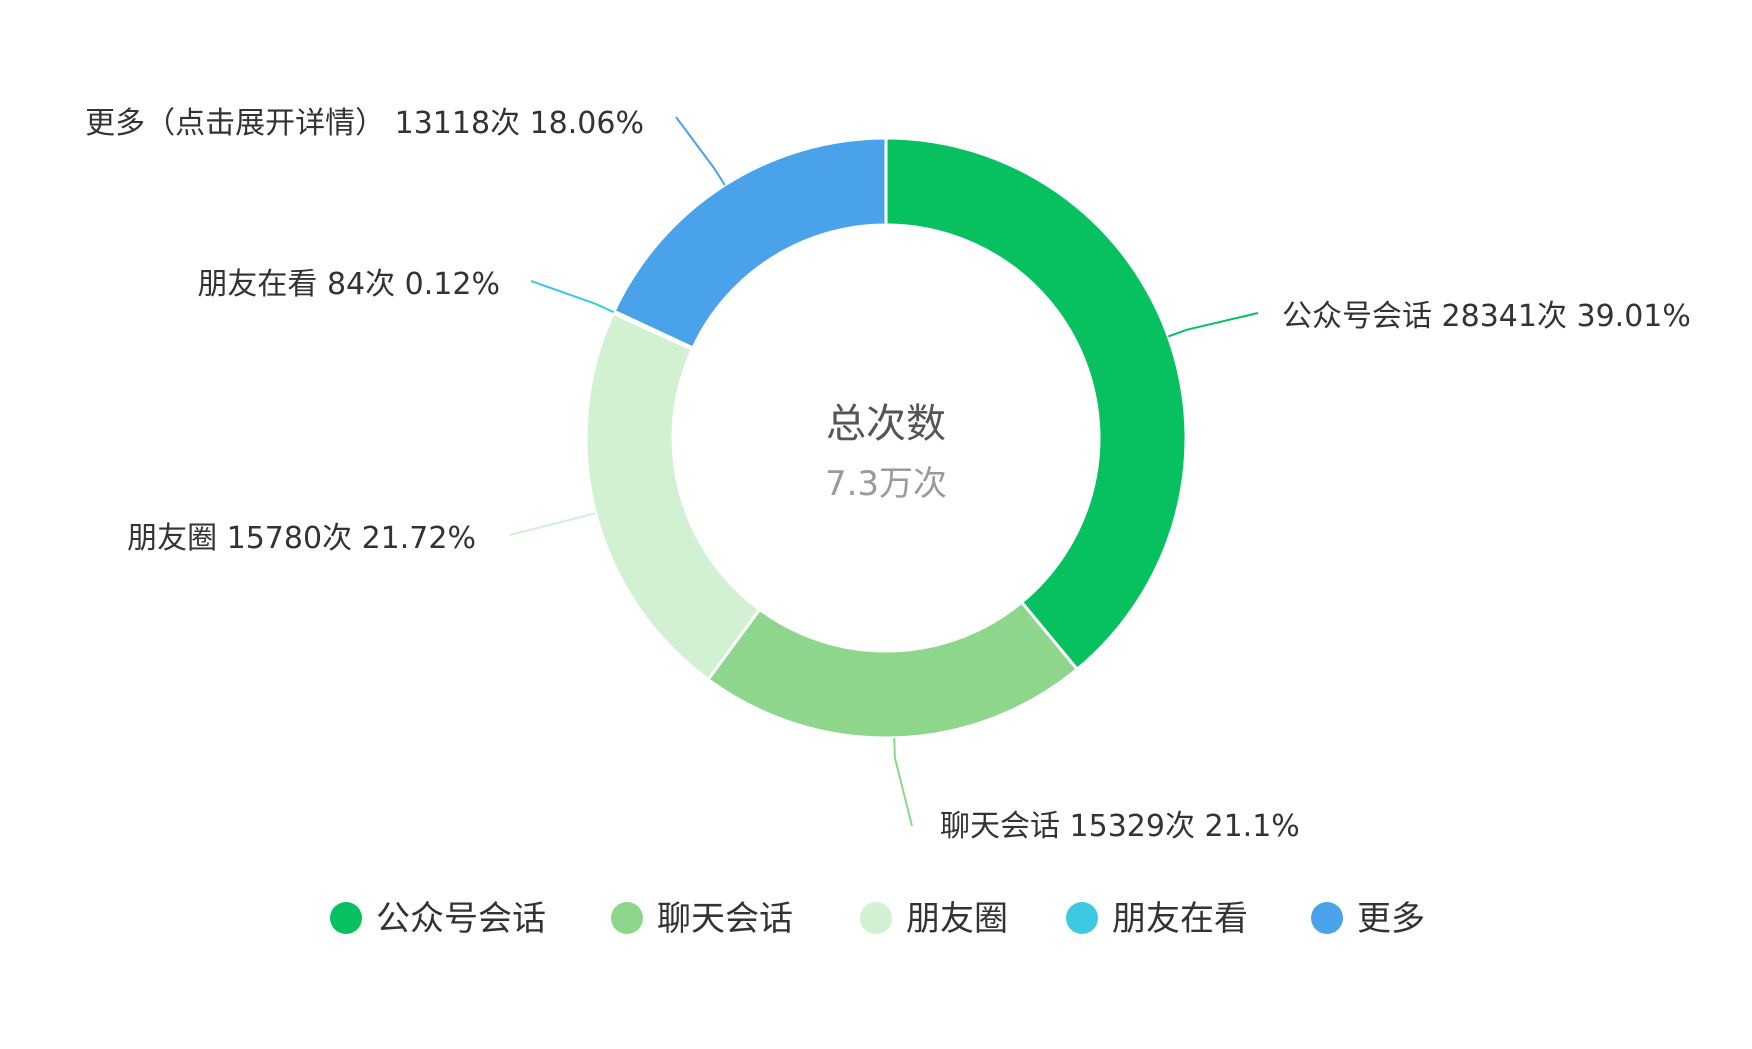 The height and width of the screenshot is (1049, 1752). I want to click on legend-label-2: 聊天会话, so click(725, 919).